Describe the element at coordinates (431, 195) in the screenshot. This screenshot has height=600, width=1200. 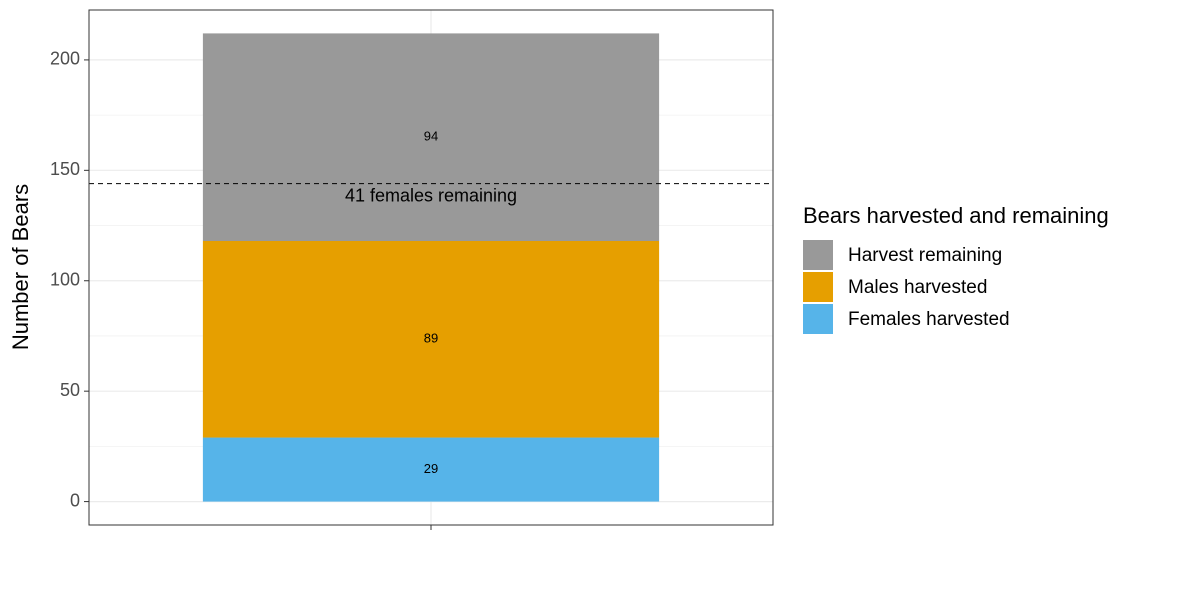
I see `annotation: 41 females remaining` at that location.